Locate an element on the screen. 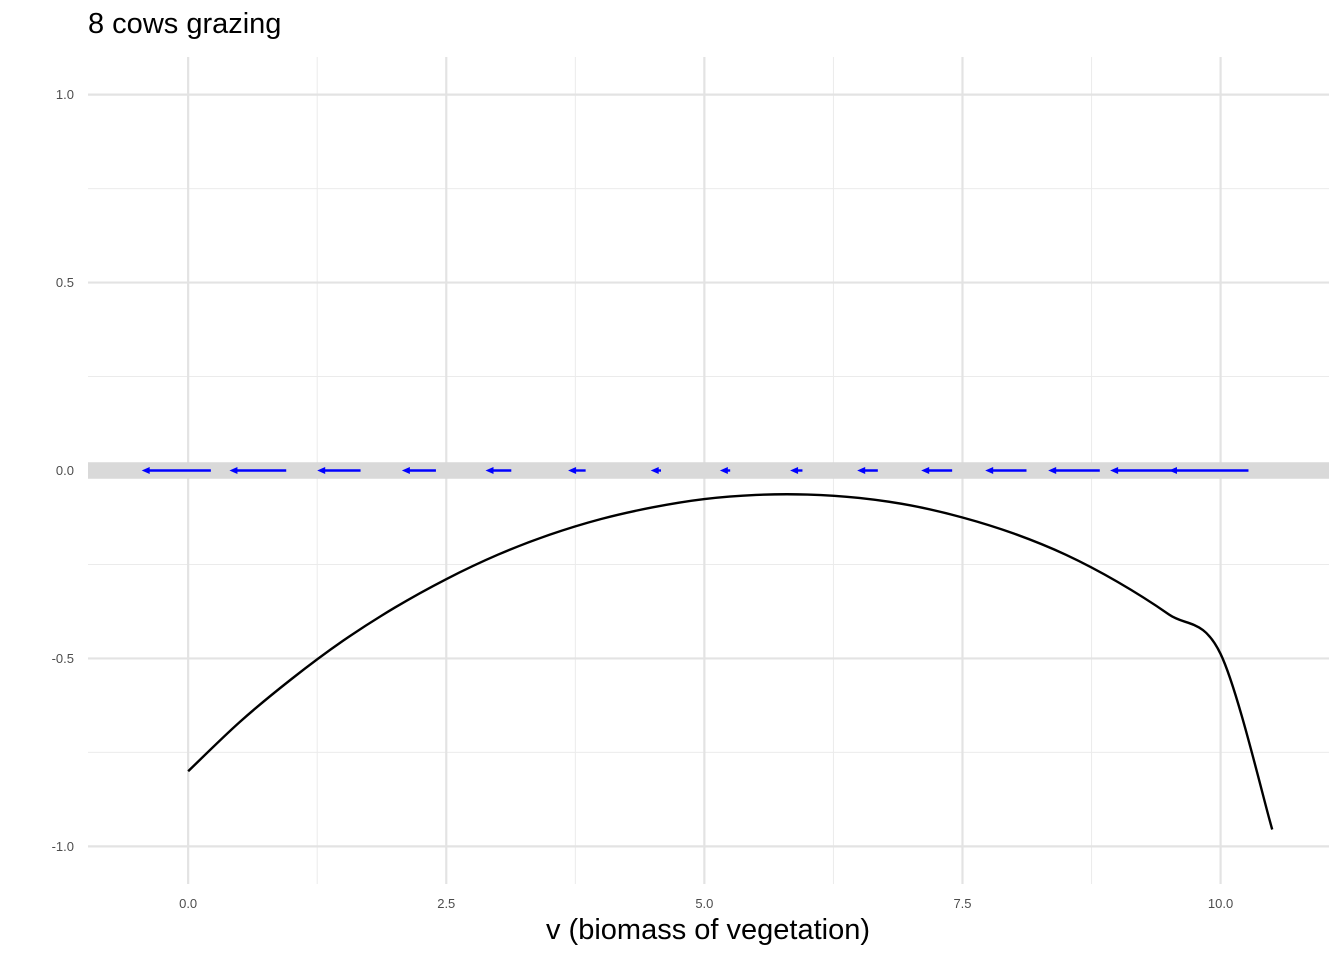  arrow-layer is located at coordinates (695, 470).